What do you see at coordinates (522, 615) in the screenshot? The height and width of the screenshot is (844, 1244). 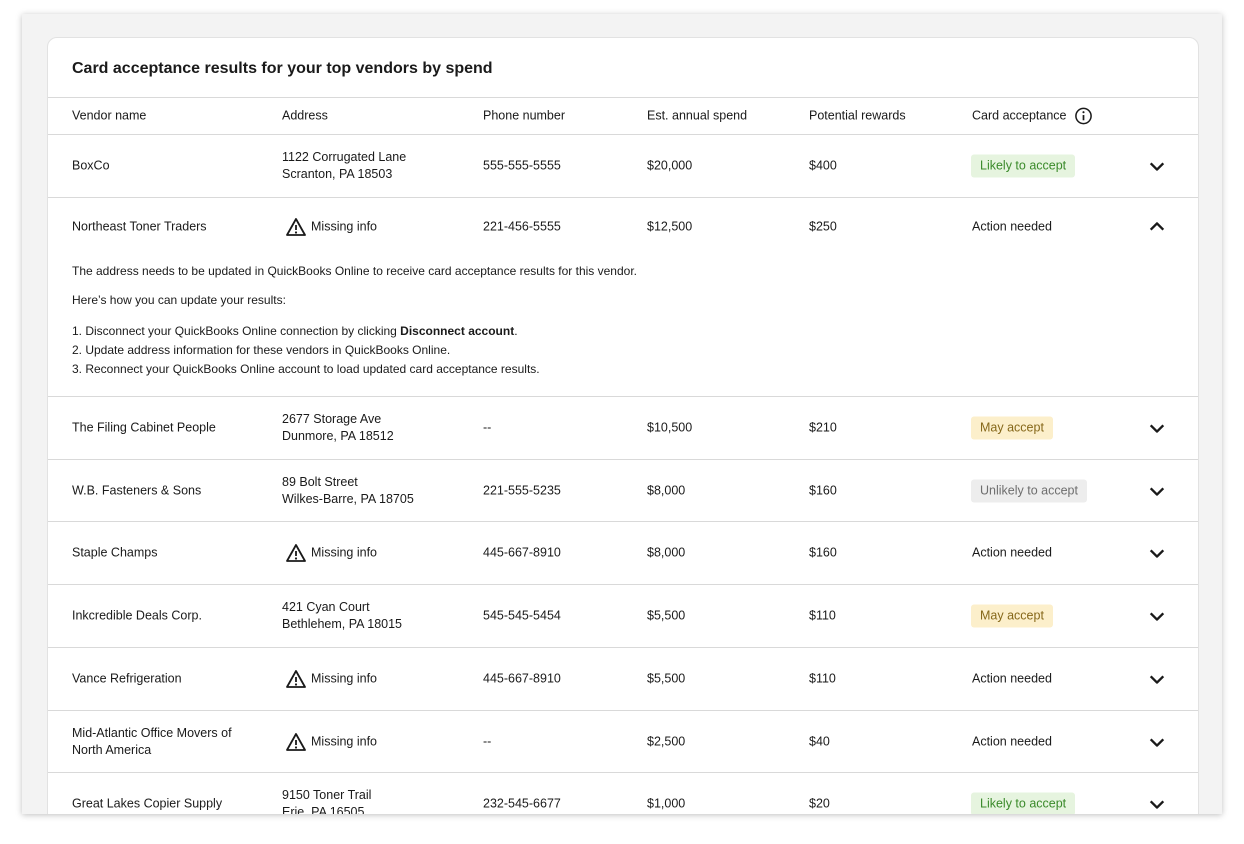 I see `phone-number: 545-545-5454` at bounding box center [522, 615].